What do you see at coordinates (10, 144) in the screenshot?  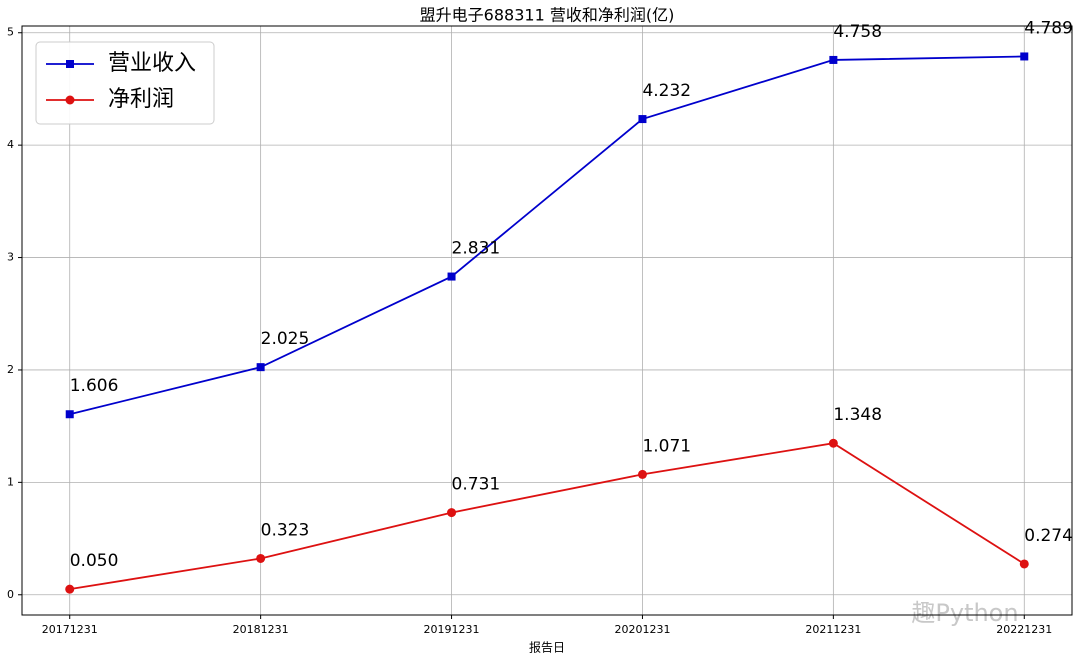 I see `y-tick-label: 4` at bounding box center [10, 144].